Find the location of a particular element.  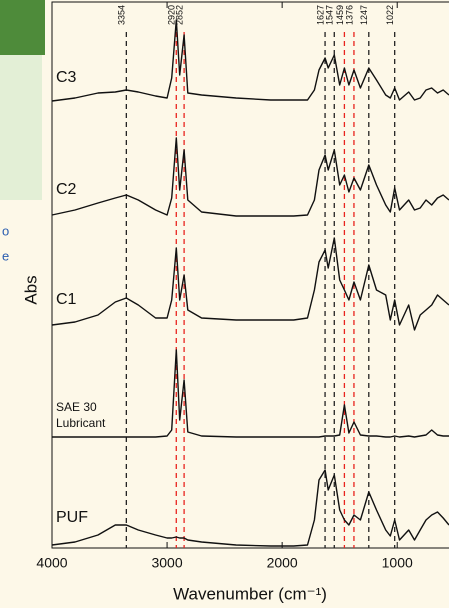

peak-label: 1376 is located at coordinates (349, 15).